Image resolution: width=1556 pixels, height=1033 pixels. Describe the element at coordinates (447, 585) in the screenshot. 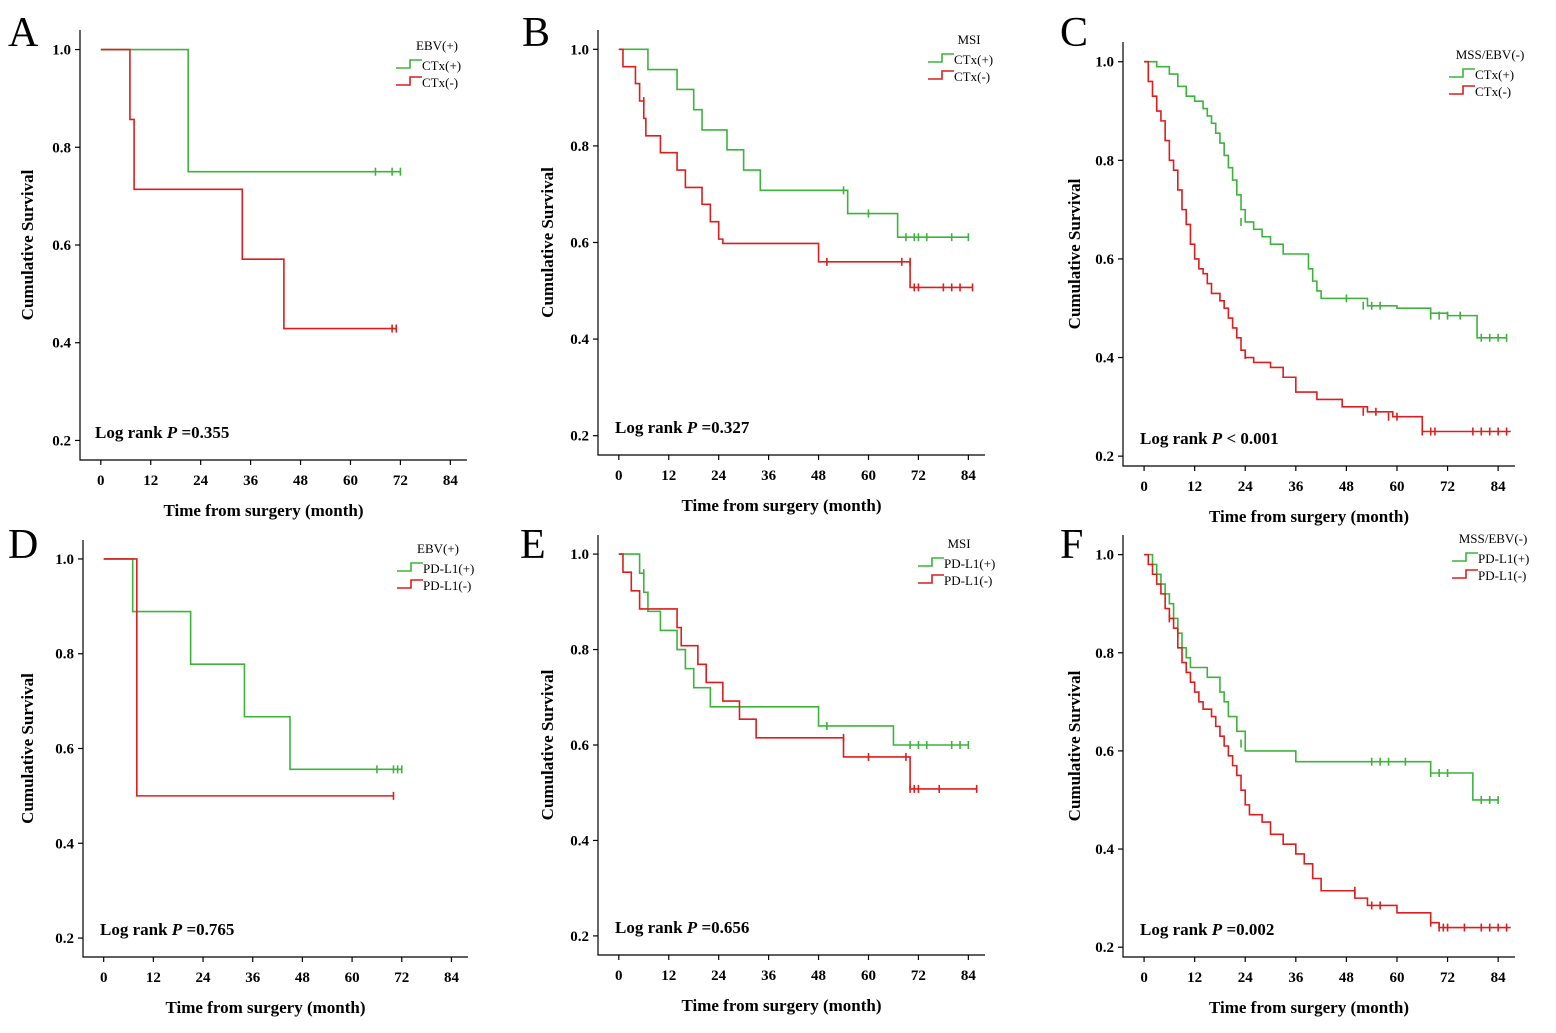

I see `legend-label: PD-L1(-)` at that location.